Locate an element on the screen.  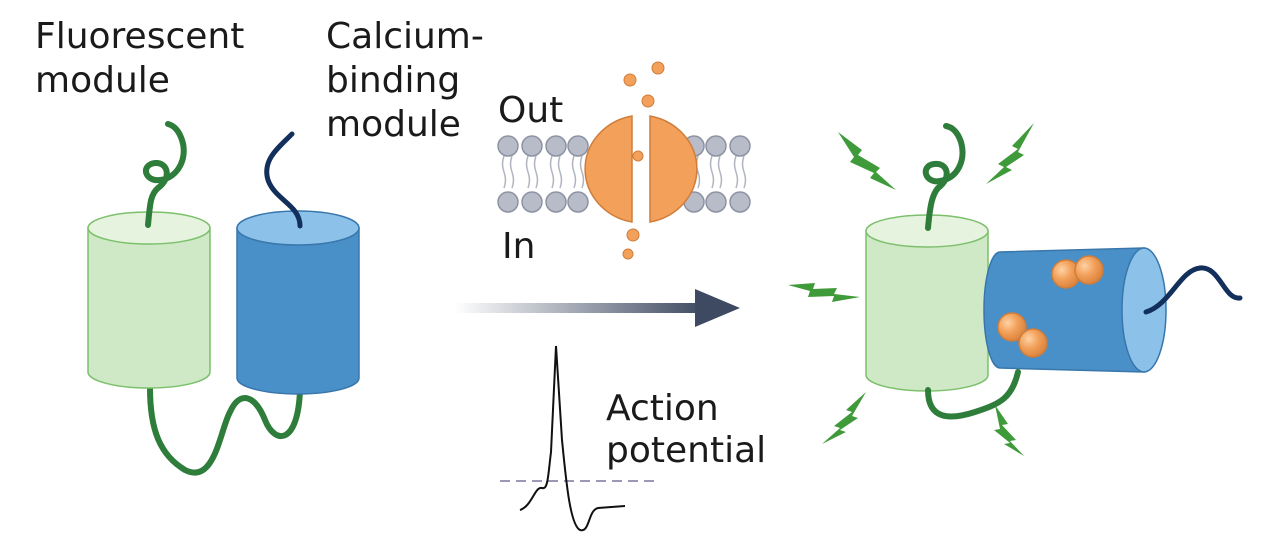
calcium-module-label-2: binding is located at coordinates (393, 80).